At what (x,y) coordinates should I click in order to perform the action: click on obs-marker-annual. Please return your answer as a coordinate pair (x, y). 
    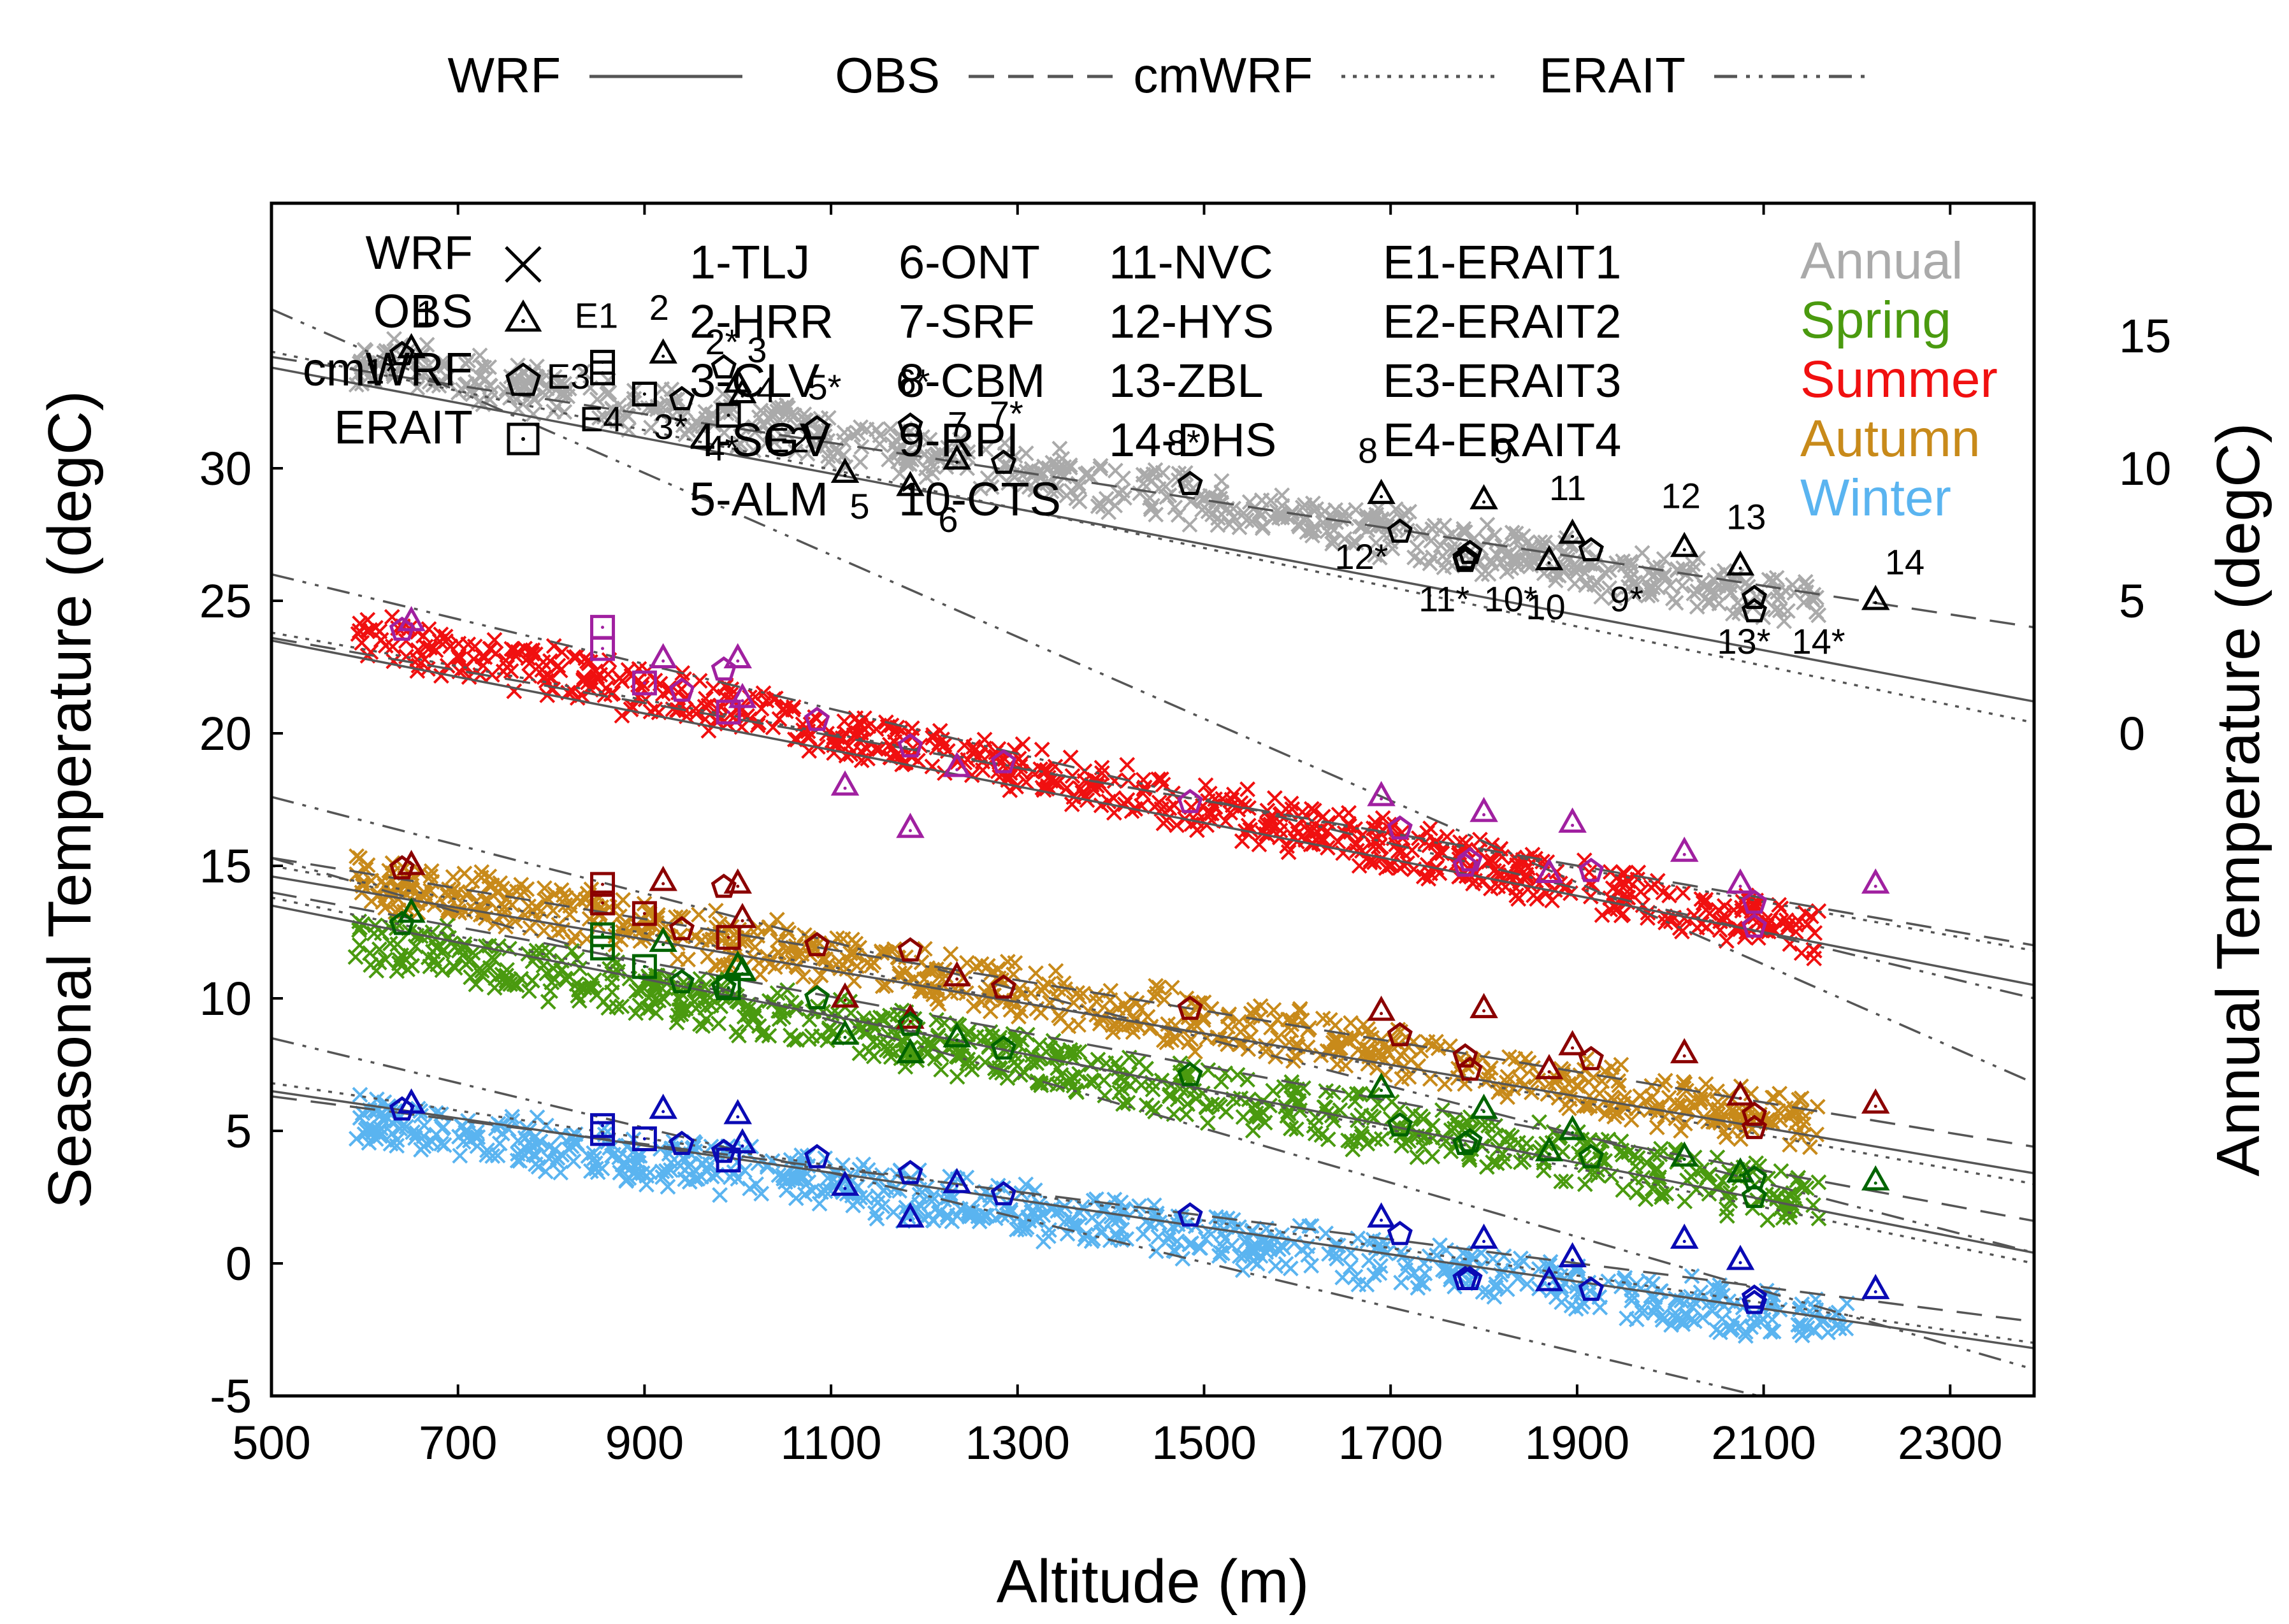
    Looking at the image, I should click on (663, 351).